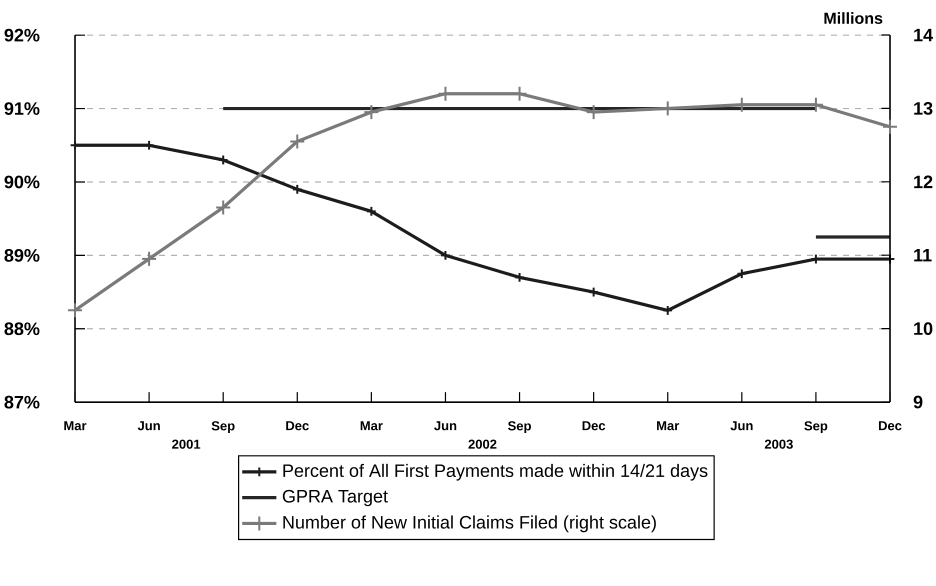 This screenshot has height=586, width=936. I want to click on y2-tick-label: 11, so click(923, 255).